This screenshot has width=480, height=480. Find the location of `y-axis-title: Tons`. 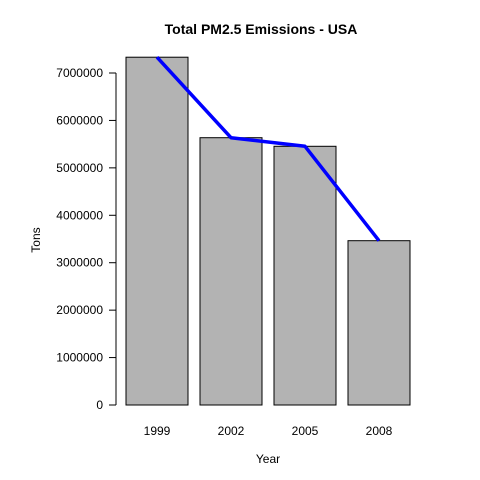

y-axis-title: Tons is located at coordinates (36, 239).